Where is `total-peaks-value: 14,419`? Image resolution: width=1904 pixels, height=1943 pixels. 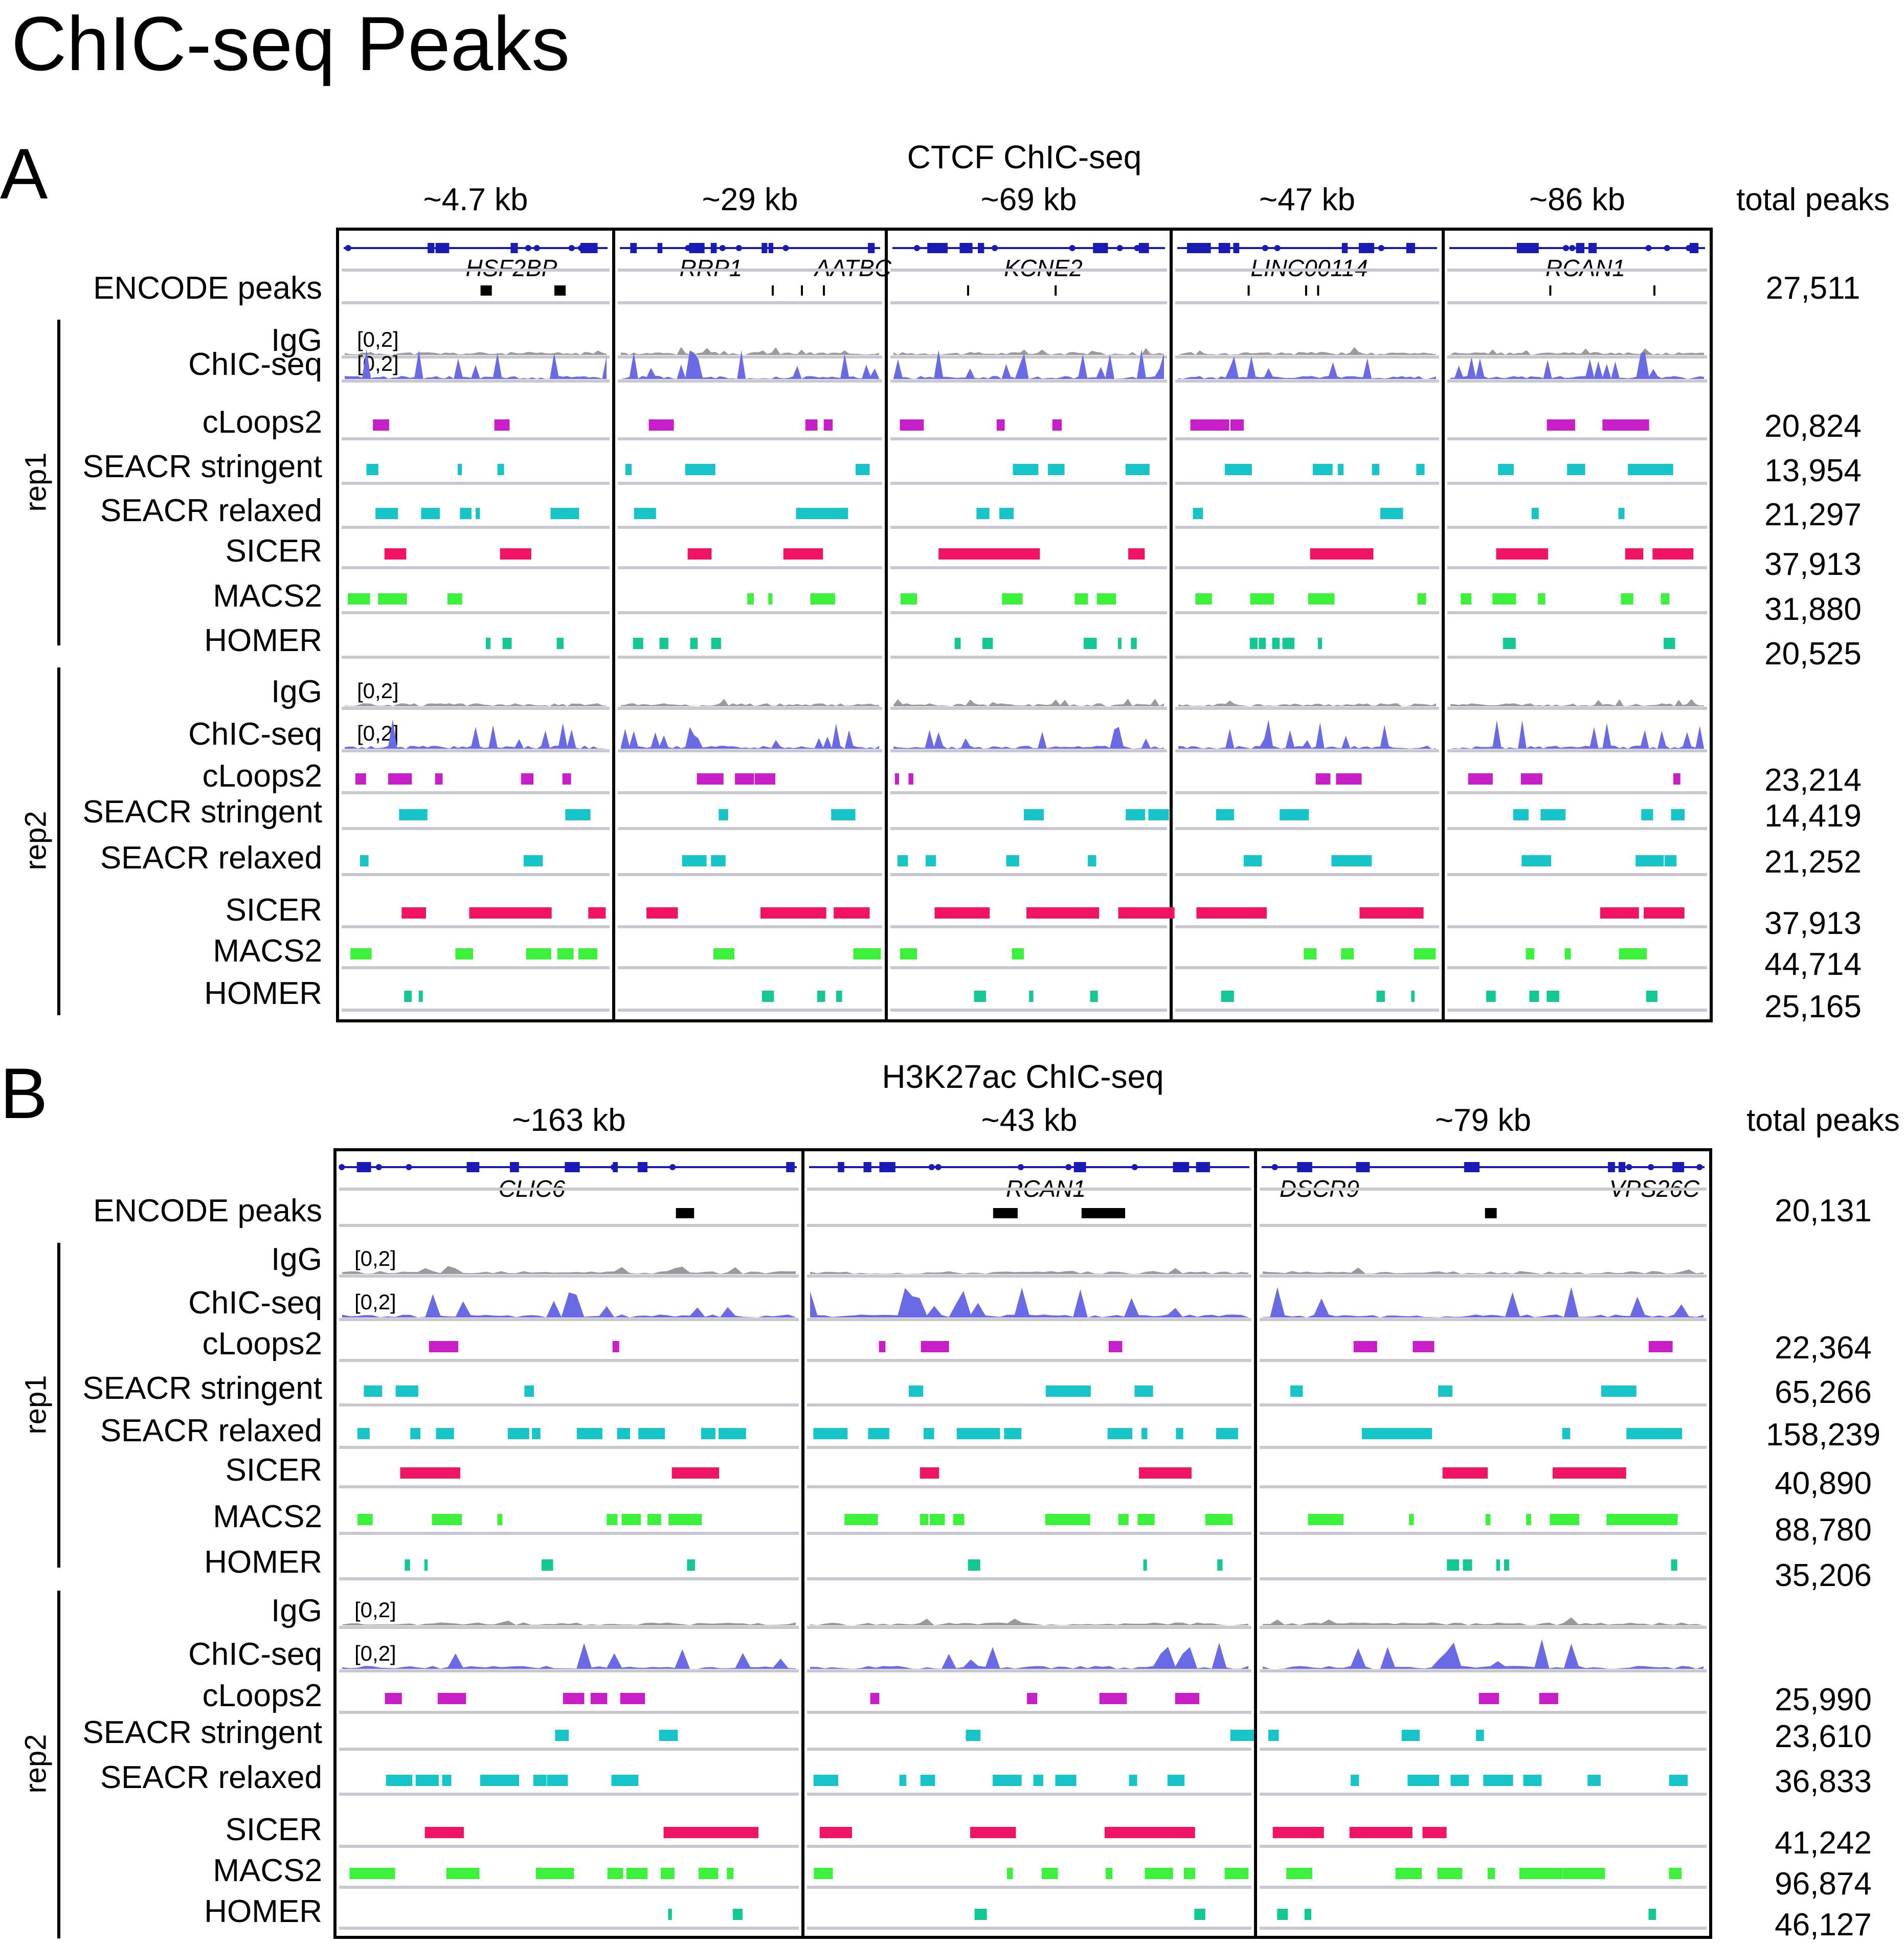
total-peaks-value: 14,419 is located at coordinates (1813, 816).